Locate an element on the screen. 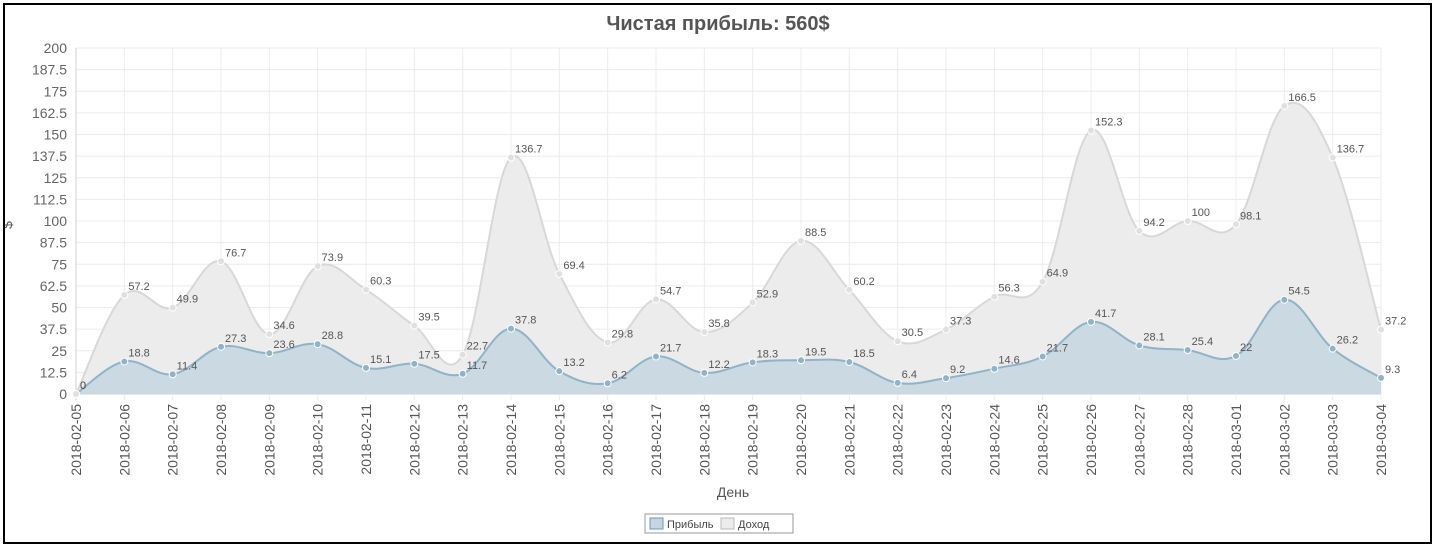 The width and height of the screenshot is (1439, 551). data-label: 49.9 is located at coordinates (187, 300).